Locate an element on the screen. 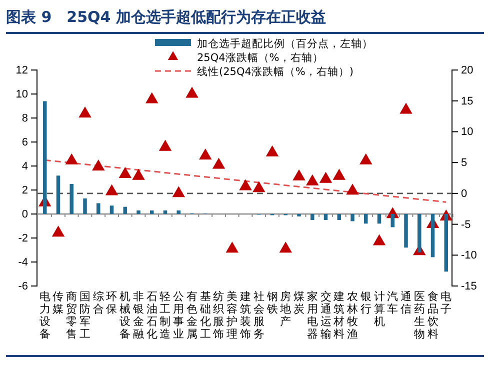  x-tick-label: 商贸零售 is located at coordinates (72, 315).